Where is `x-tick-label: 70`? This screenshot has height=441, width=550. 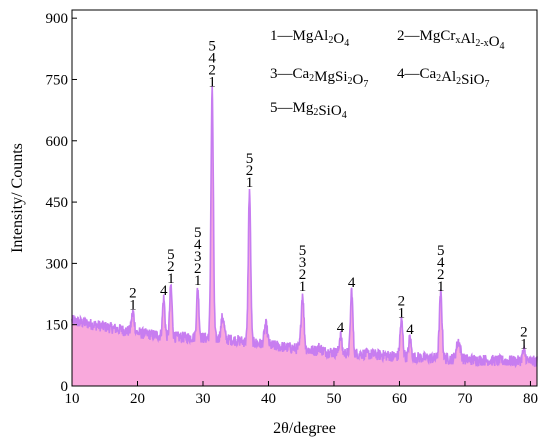 x-tick-label: 70 is located at coordinates (464, 399).